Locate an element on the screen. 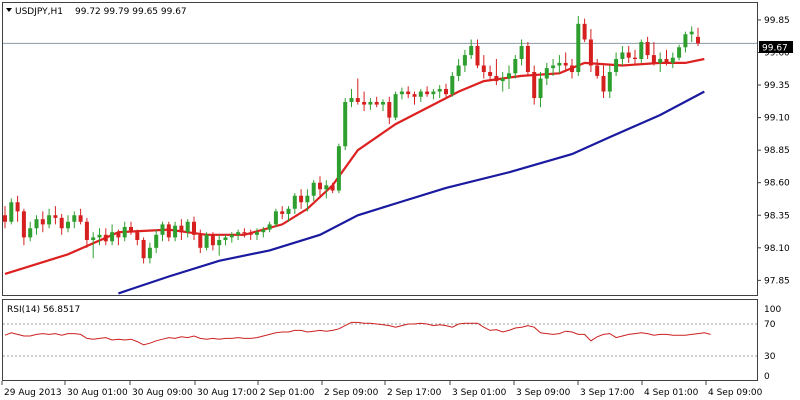 Image resolution: width=800 pixels, height=400 pixels. symbol-label: USDJPY,H1 is located at coordinates (39, 12).